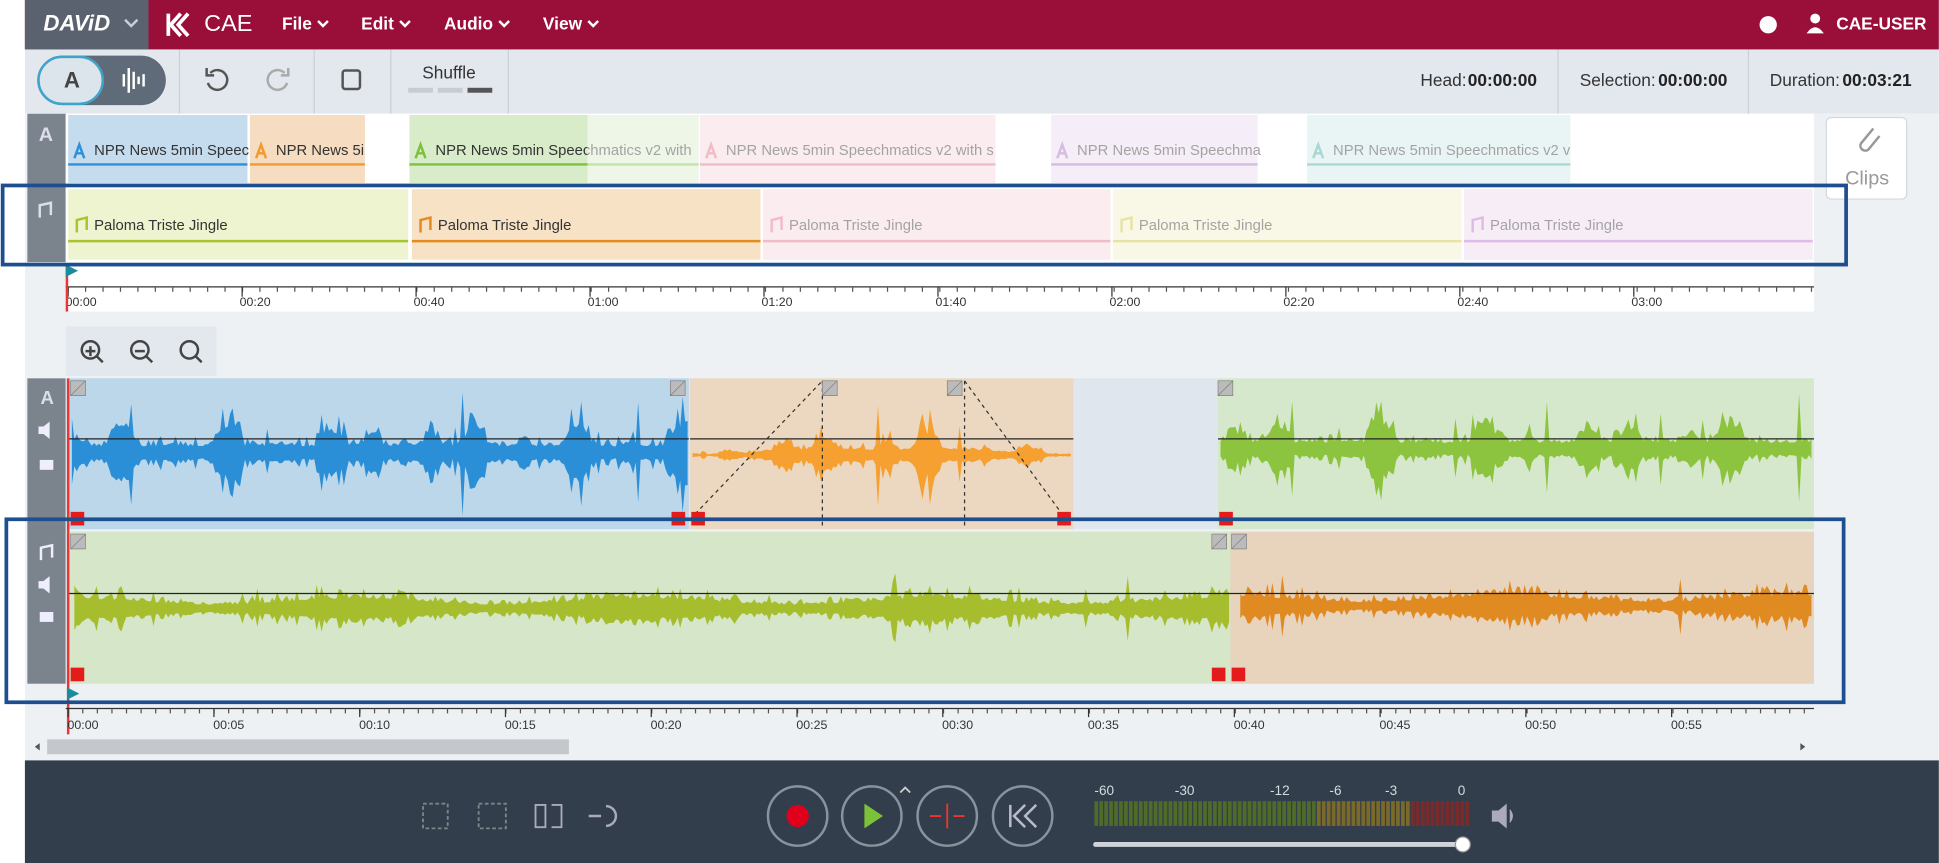  What do you see at coordinates (405, 24) in the screenshot?
I see `menu-caret` at bounding box center [405, 24].